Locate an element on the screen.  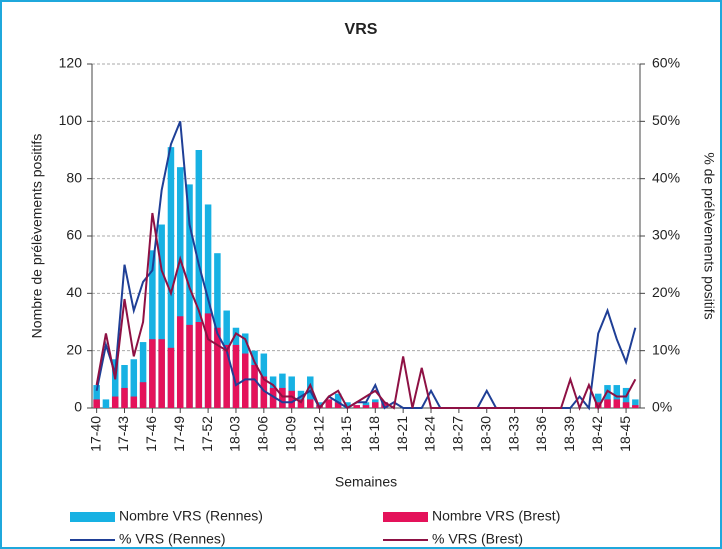
x-tick-label: 18-39 is located at coordinates (569, 434).